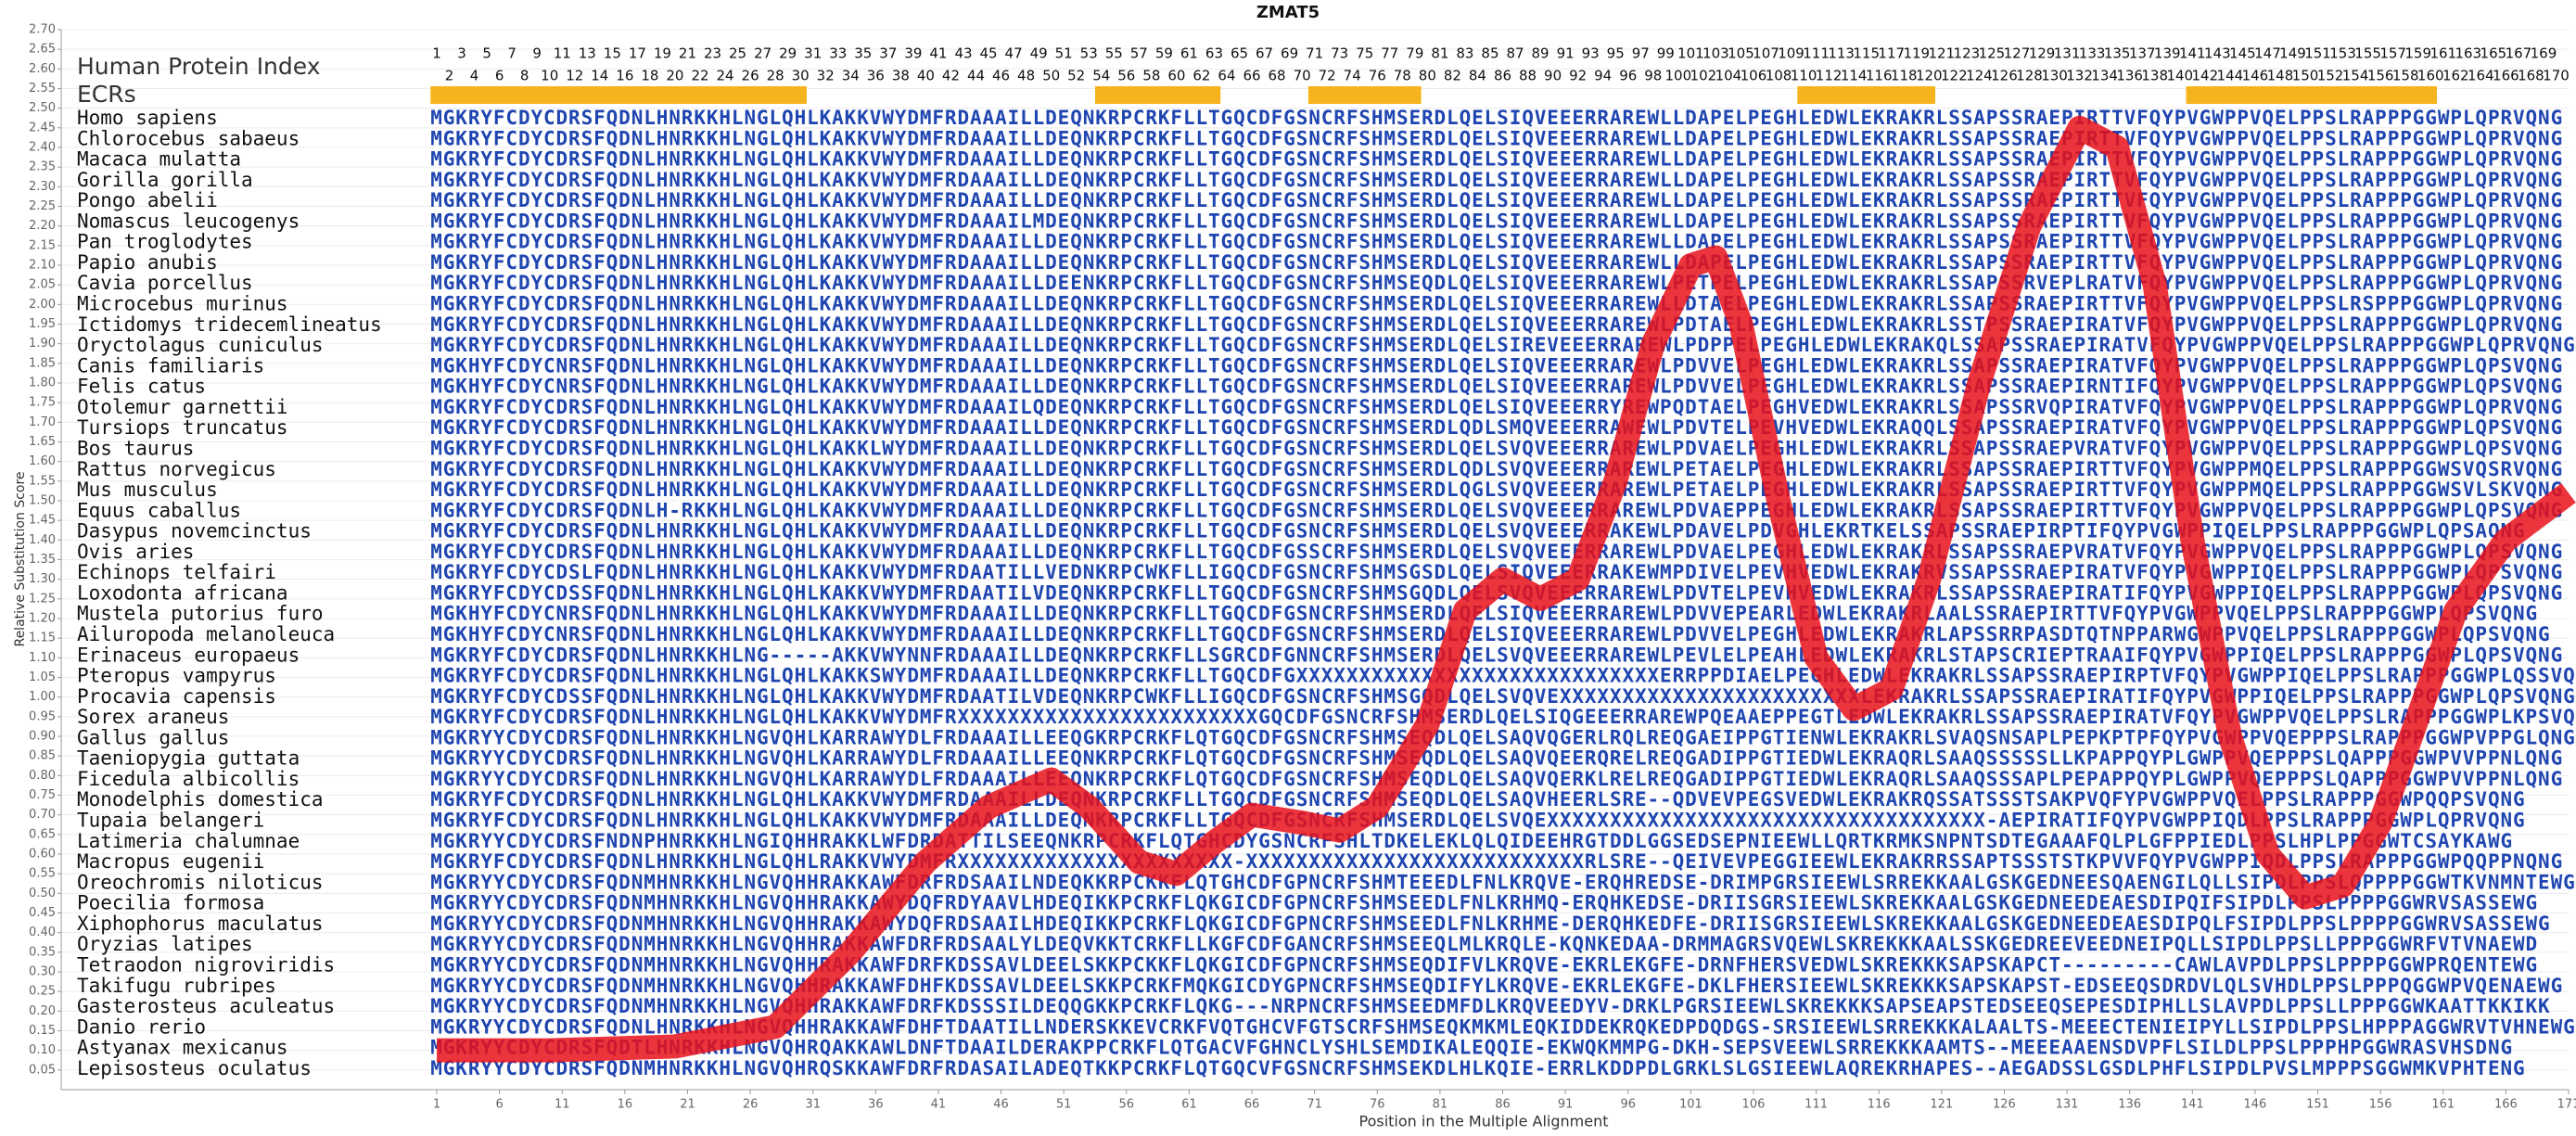 The width and height of the screenshot is (2576, 1136). I want to click on index-number: 36, so click(876, 76).